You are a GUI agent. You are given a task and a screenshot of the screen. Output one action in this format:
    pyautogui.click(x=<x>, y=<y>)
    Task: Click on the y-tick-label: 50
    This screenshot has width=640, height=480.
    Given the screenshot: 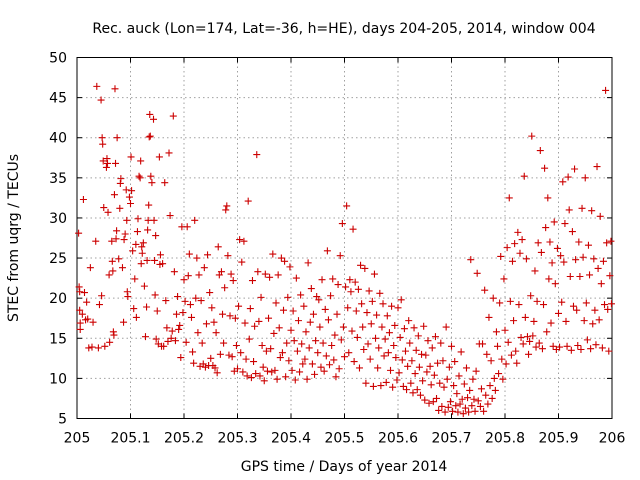 What is the action you would take?
    pyautogui.click(x=58, y=59)
    